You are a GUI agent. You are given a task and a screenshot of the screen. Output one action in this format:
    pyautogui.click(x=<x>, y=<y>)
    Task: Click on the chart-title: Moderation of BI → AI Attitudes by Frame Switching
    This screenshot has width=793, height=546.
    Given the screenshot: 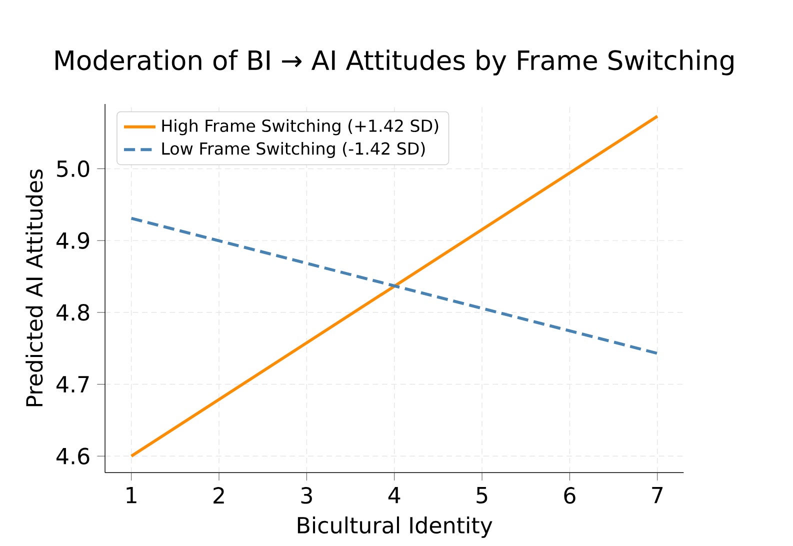 What is the action you would take?
    pyautogui.click(x=395, y=63)
    